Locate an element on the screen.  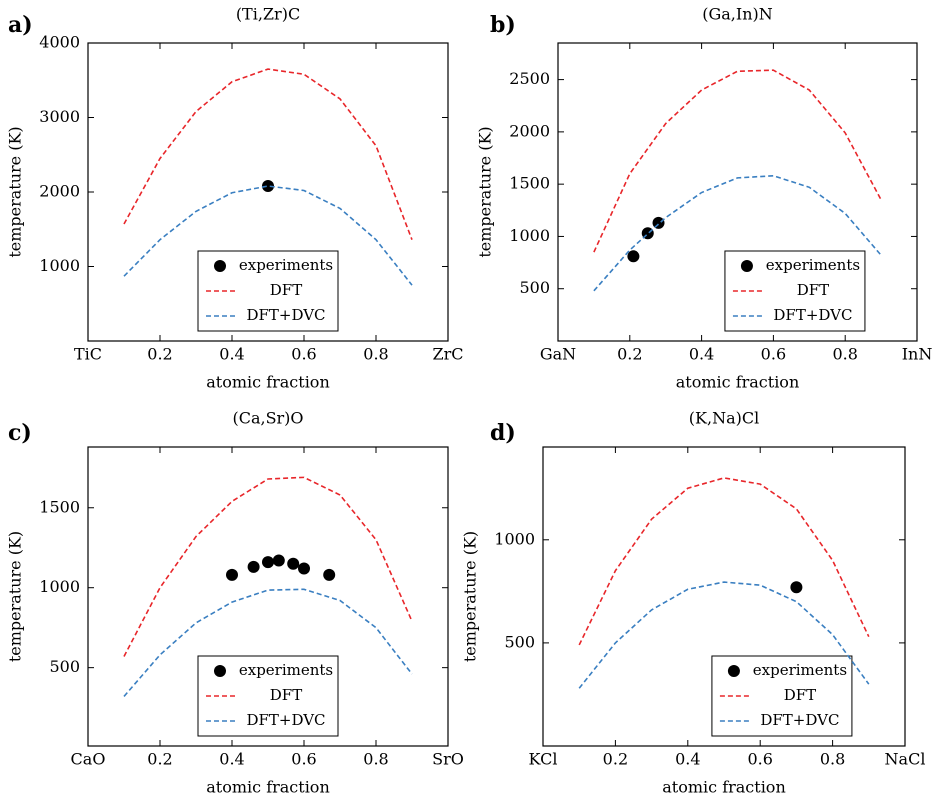
x-tick-label: TiC is located at coordinates (88, 354).